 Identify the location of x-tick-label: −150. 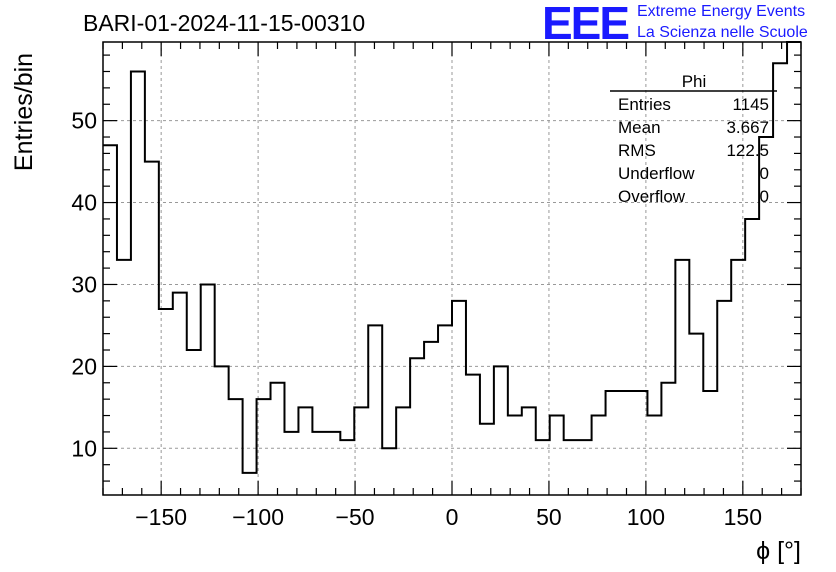
(161, 517).